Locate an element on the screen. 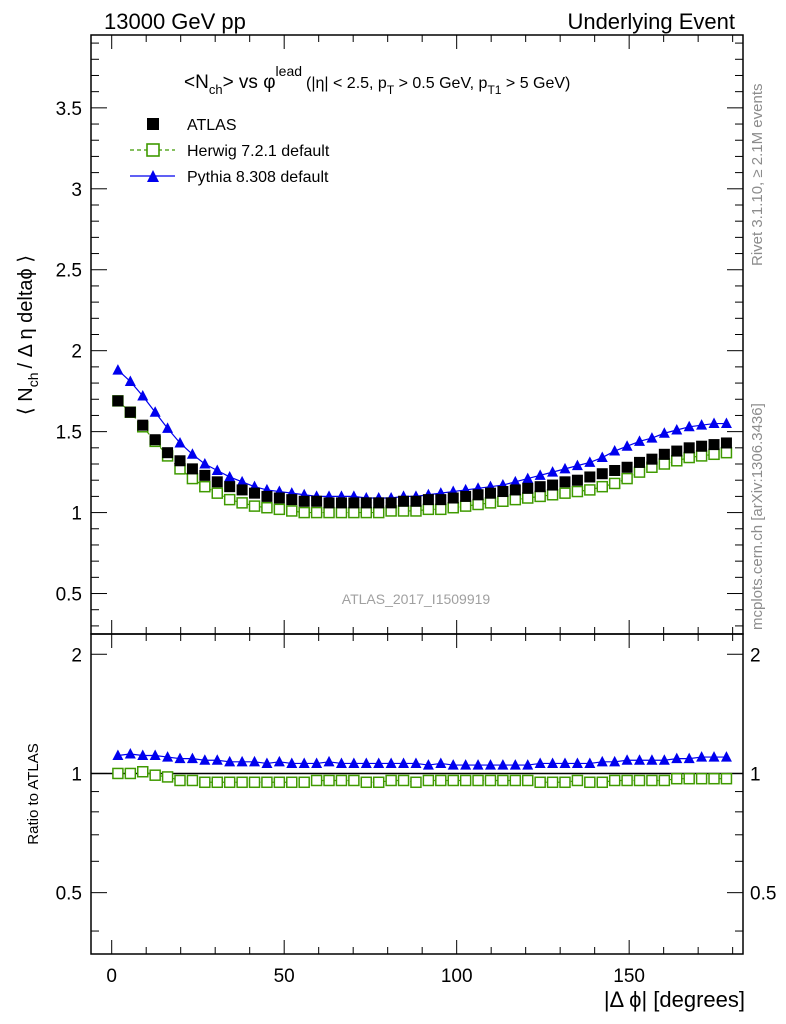  y-tick-label: 1 is located at coordinates (76, 774).